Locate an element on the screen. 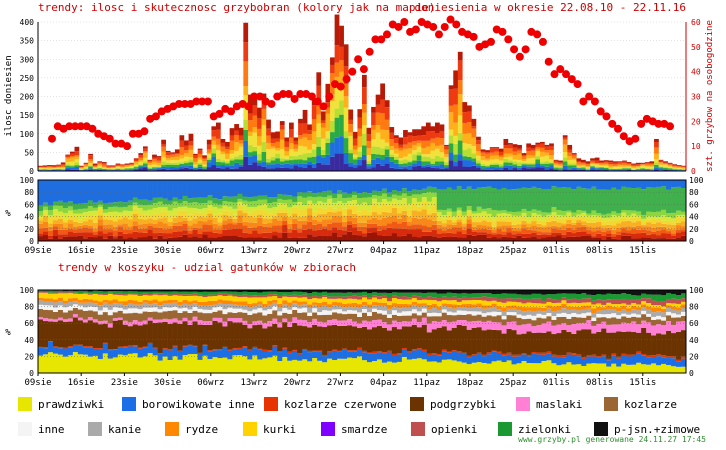  y-tick-label: 80 is located at coordinates (29, 192).